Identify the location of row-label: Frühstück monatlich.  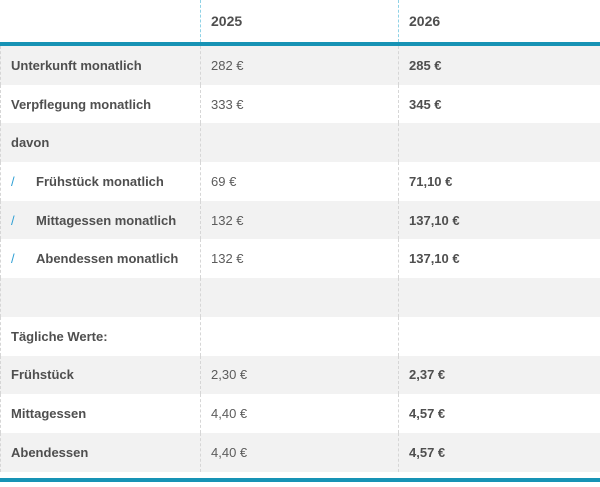
(100, 181).